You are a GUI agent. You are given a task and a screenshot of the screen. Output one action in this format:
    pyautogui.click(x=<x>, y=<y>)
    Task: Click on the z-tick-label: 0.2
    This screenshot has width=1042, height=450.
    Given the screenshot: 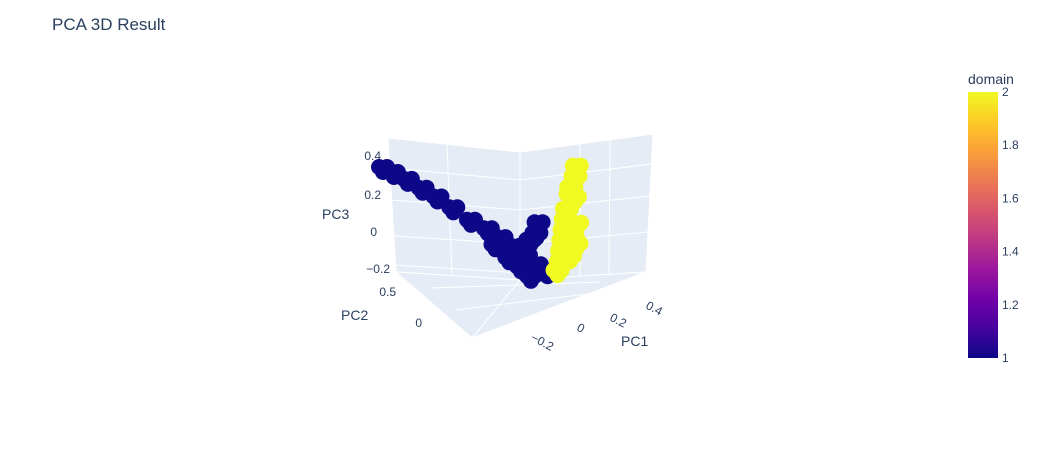 What is the action you would take?
    pyautogui.click(x=372, y=195)
    